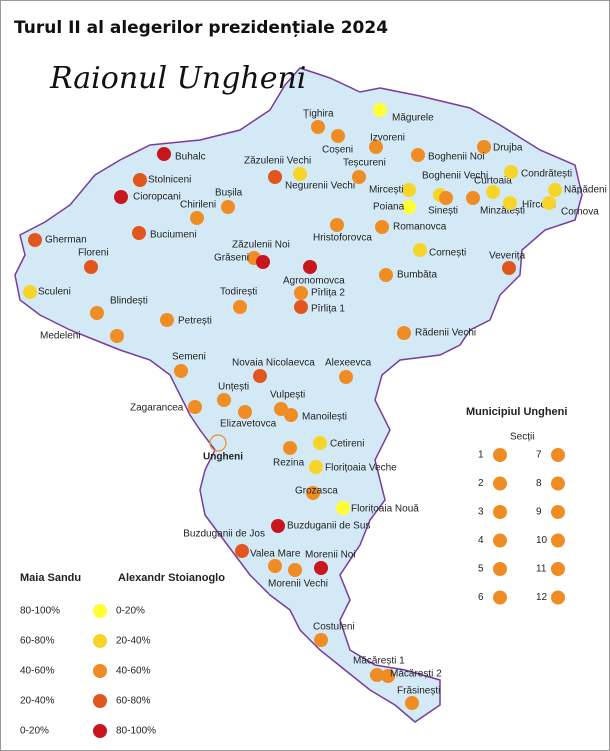  Describe the element at coordinates (385, 509) in the screenshot. I see `place-label: Florițoaia Nouă` at that location.